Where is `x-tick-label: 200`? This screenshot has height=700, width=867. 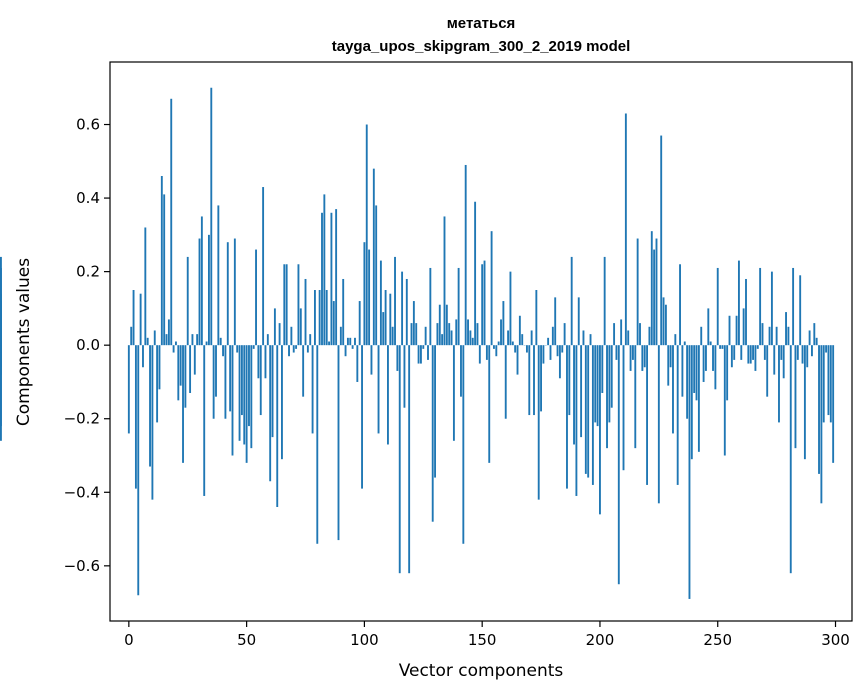
x-tick-label: 200 is located at coordinates (600, 640).